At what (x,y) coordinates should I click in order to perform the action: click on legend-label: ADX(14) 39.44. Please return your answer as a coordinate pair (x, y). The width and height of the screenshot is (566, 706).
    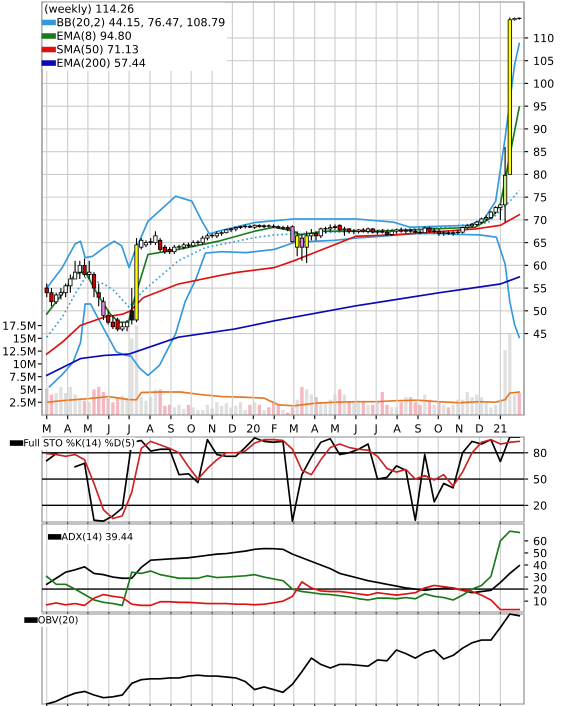
    Looking at the image, I should click on (97, 537).